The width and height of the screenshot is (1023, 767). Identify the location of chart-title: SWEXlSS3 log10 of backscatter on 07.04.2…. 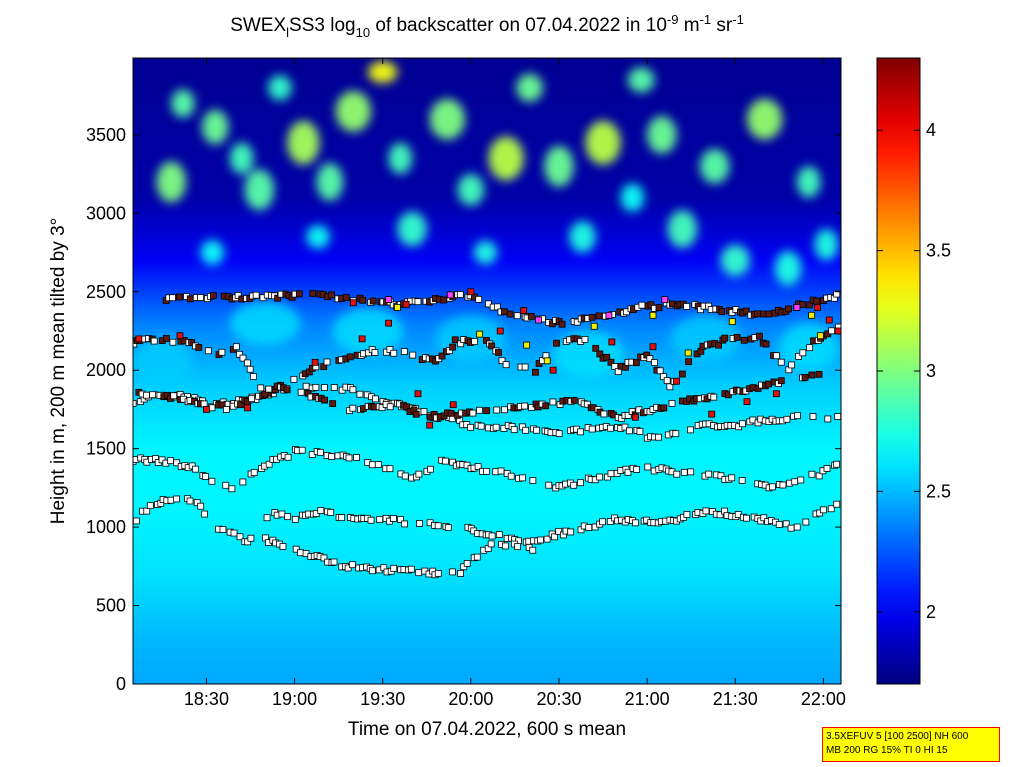
(487, 26).